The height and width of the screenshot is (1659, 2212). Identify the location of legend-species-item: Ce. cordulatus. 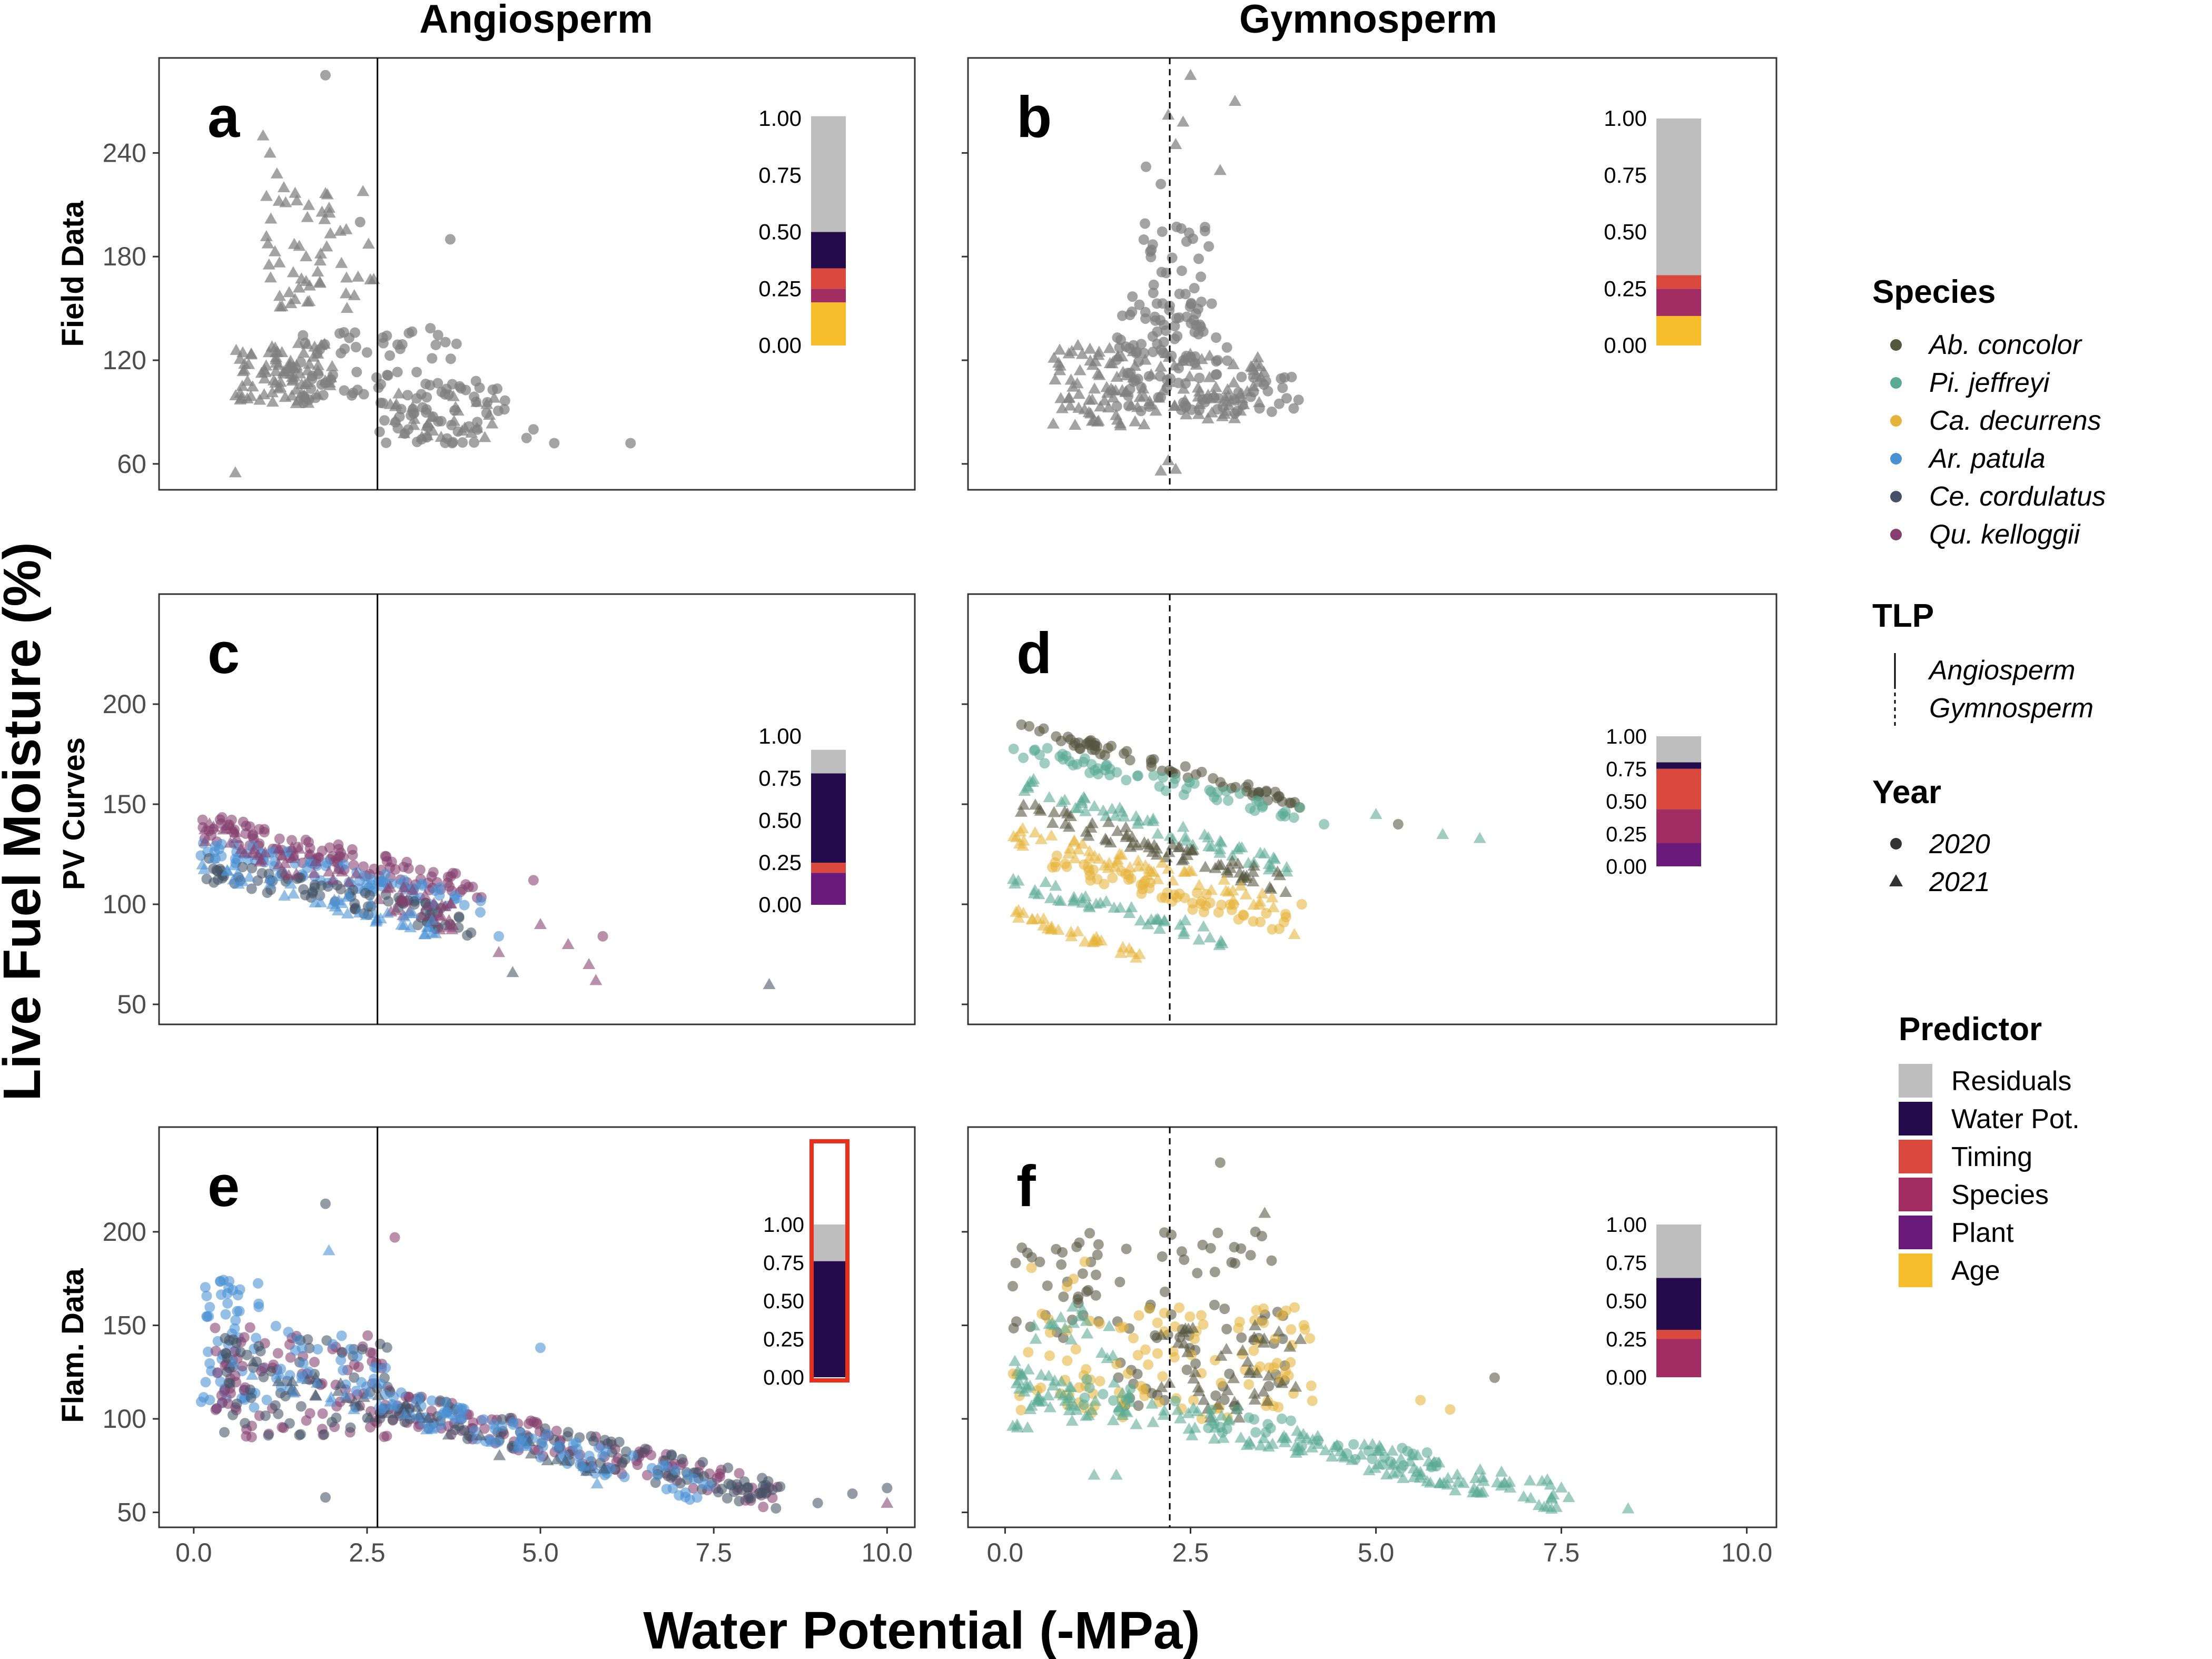
(1998, 496).